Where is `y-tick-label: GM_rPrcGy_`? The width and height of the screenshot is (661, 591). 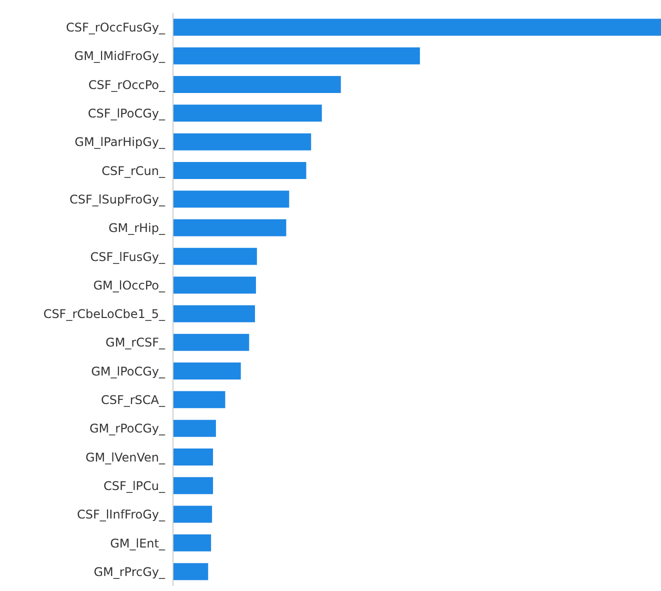 y-tick-label: GM_rPrcGy_ is located at coordinates (130, 571).